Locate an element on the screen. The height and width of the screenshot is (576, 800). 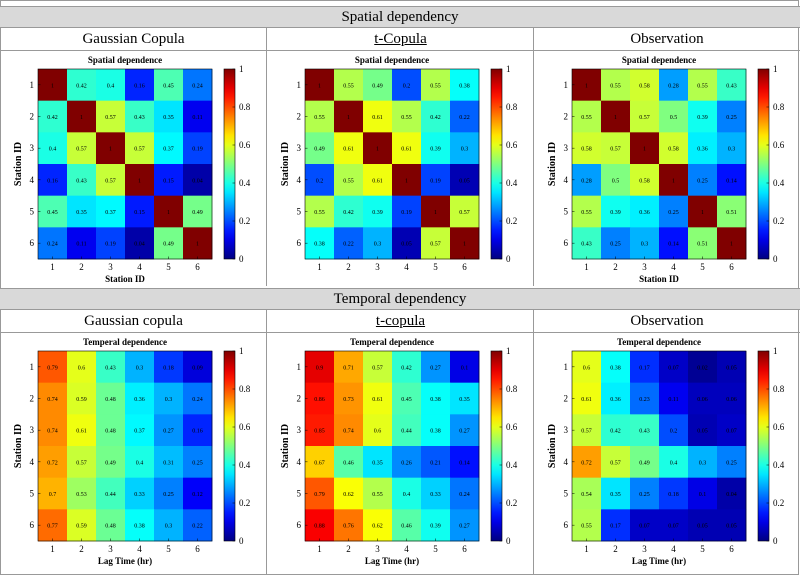
cell-value-label: 0.25 is located at coordinates (615, 245).